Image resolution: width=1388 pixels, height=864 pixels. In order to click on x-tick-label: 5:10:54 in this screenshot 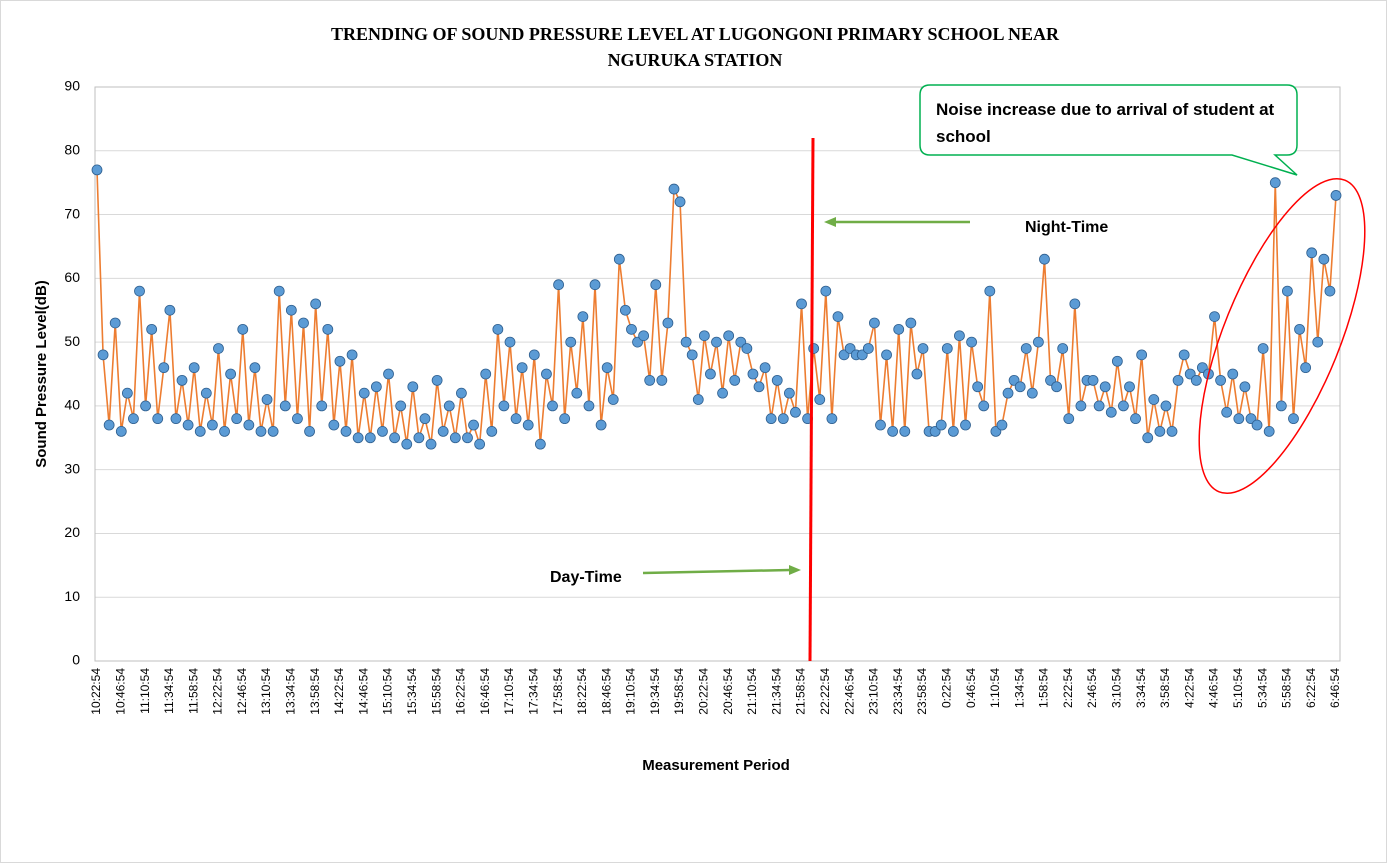, I will do `click(1238, 688)`.